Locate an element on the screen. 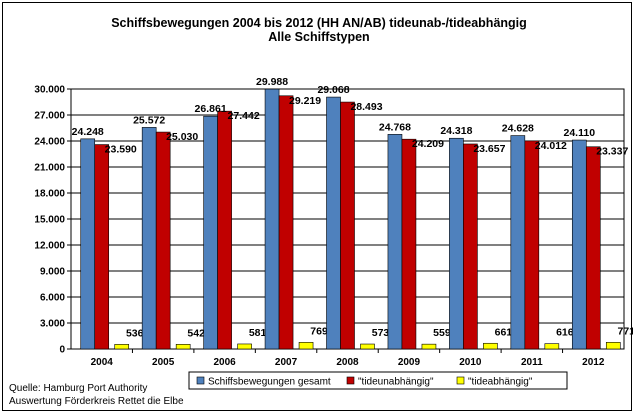 The width and height of the screenshot is (636, 414). y-tick-label: 24.000 is located at coordinates (49, 142).